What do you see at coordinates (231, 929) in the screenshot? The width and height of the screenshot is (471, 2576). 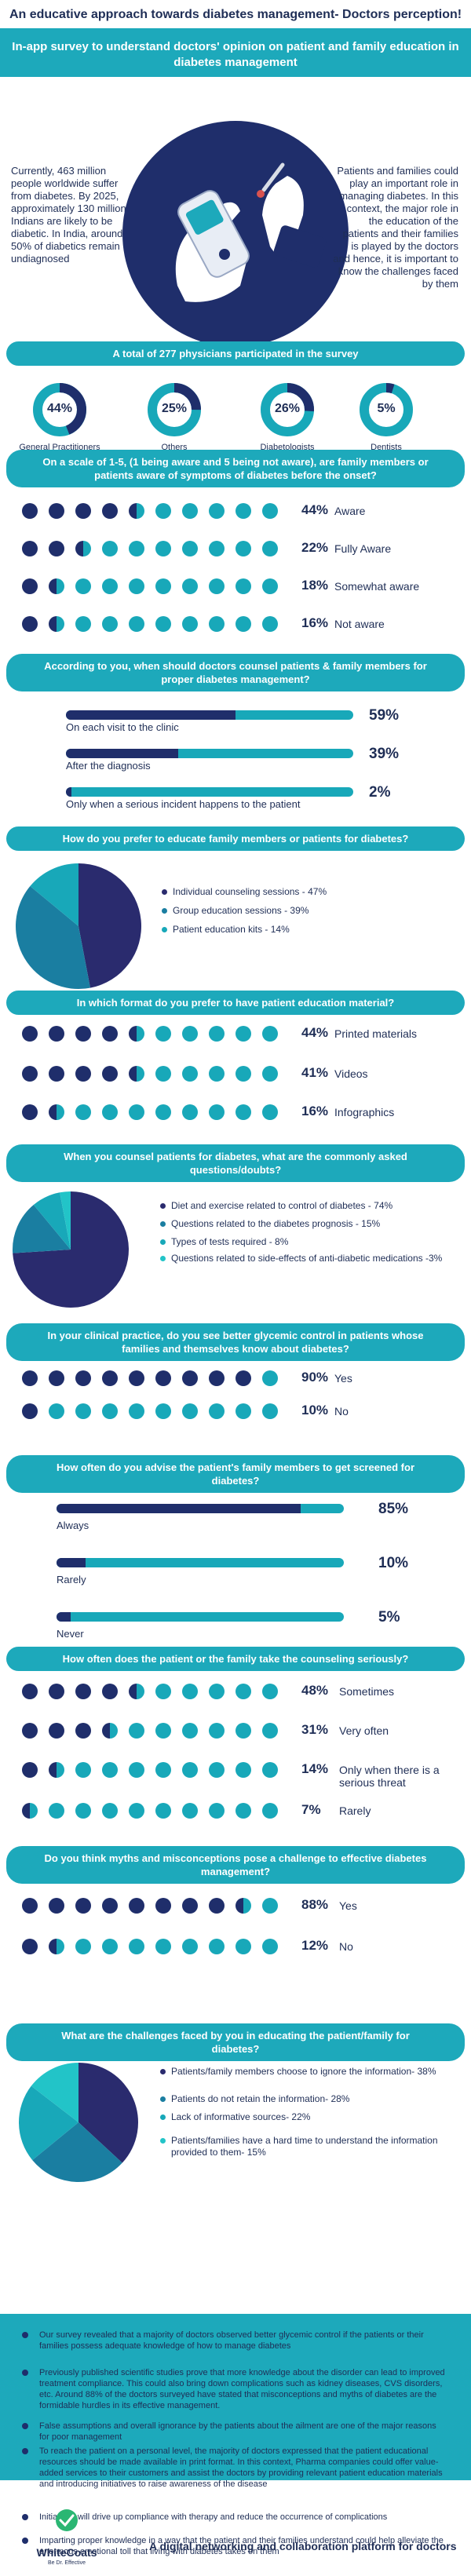 I see `legend-label: Patient education kits - 14%` at bounding box center [231, 929].